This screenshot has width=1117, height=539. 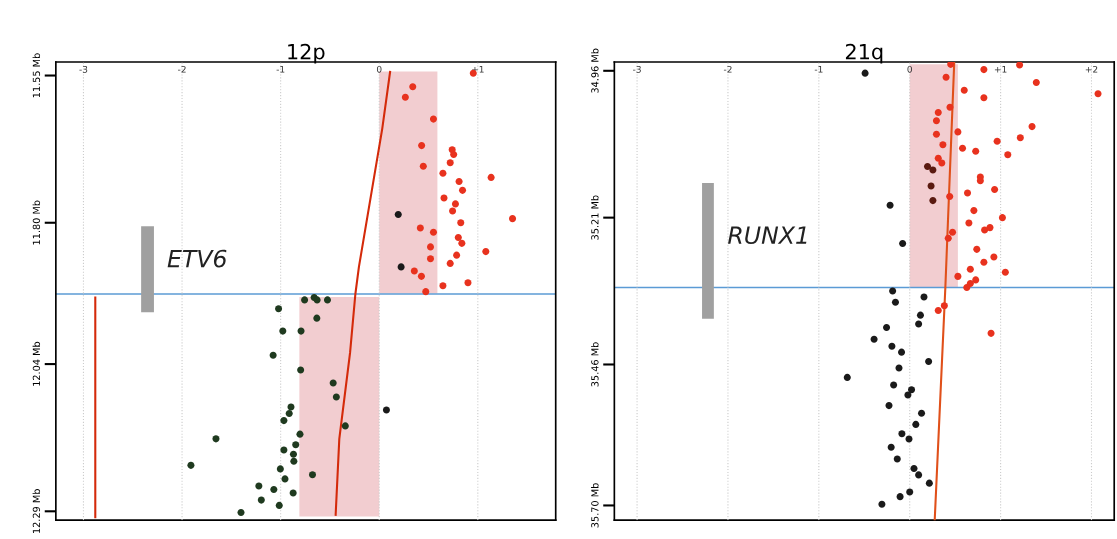 I want to click on x-tick-label: 0, so click(x=909, y=69).